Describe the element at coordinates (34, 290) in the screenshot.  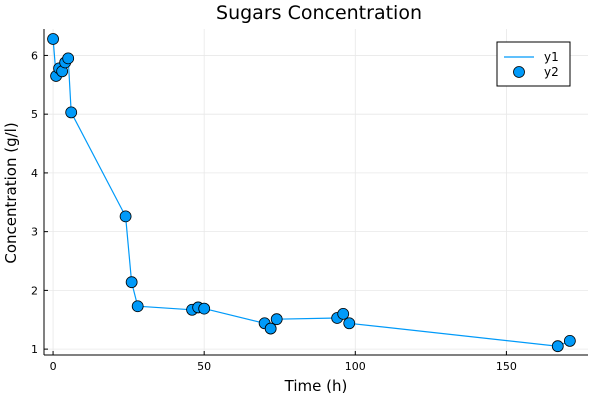
I see `y-tick-label: 2` at that location.